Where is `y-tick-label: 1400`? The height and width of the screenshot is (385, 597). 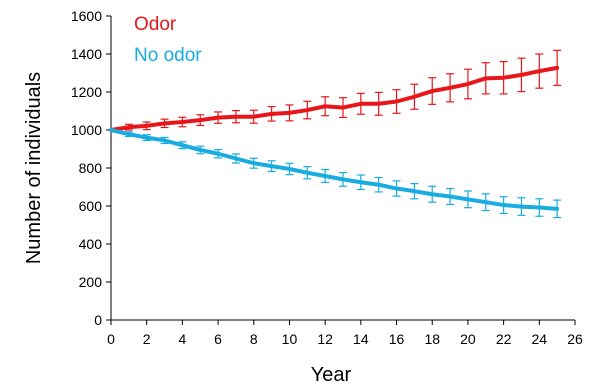
y-tick-label: 1400 is located at coordinates (86, 54).